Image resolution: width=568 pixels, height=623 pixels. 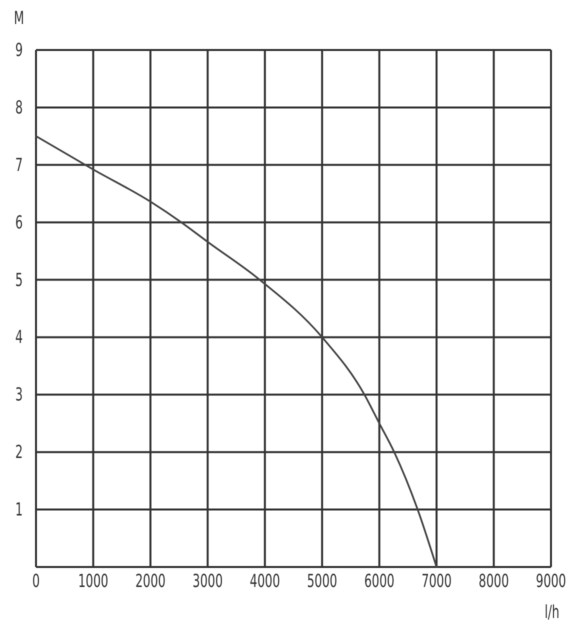 What do you see at coordinates (19, 452) in the screenshot?
I see `y-tick-label: 2` at bounding box center [19, 452].